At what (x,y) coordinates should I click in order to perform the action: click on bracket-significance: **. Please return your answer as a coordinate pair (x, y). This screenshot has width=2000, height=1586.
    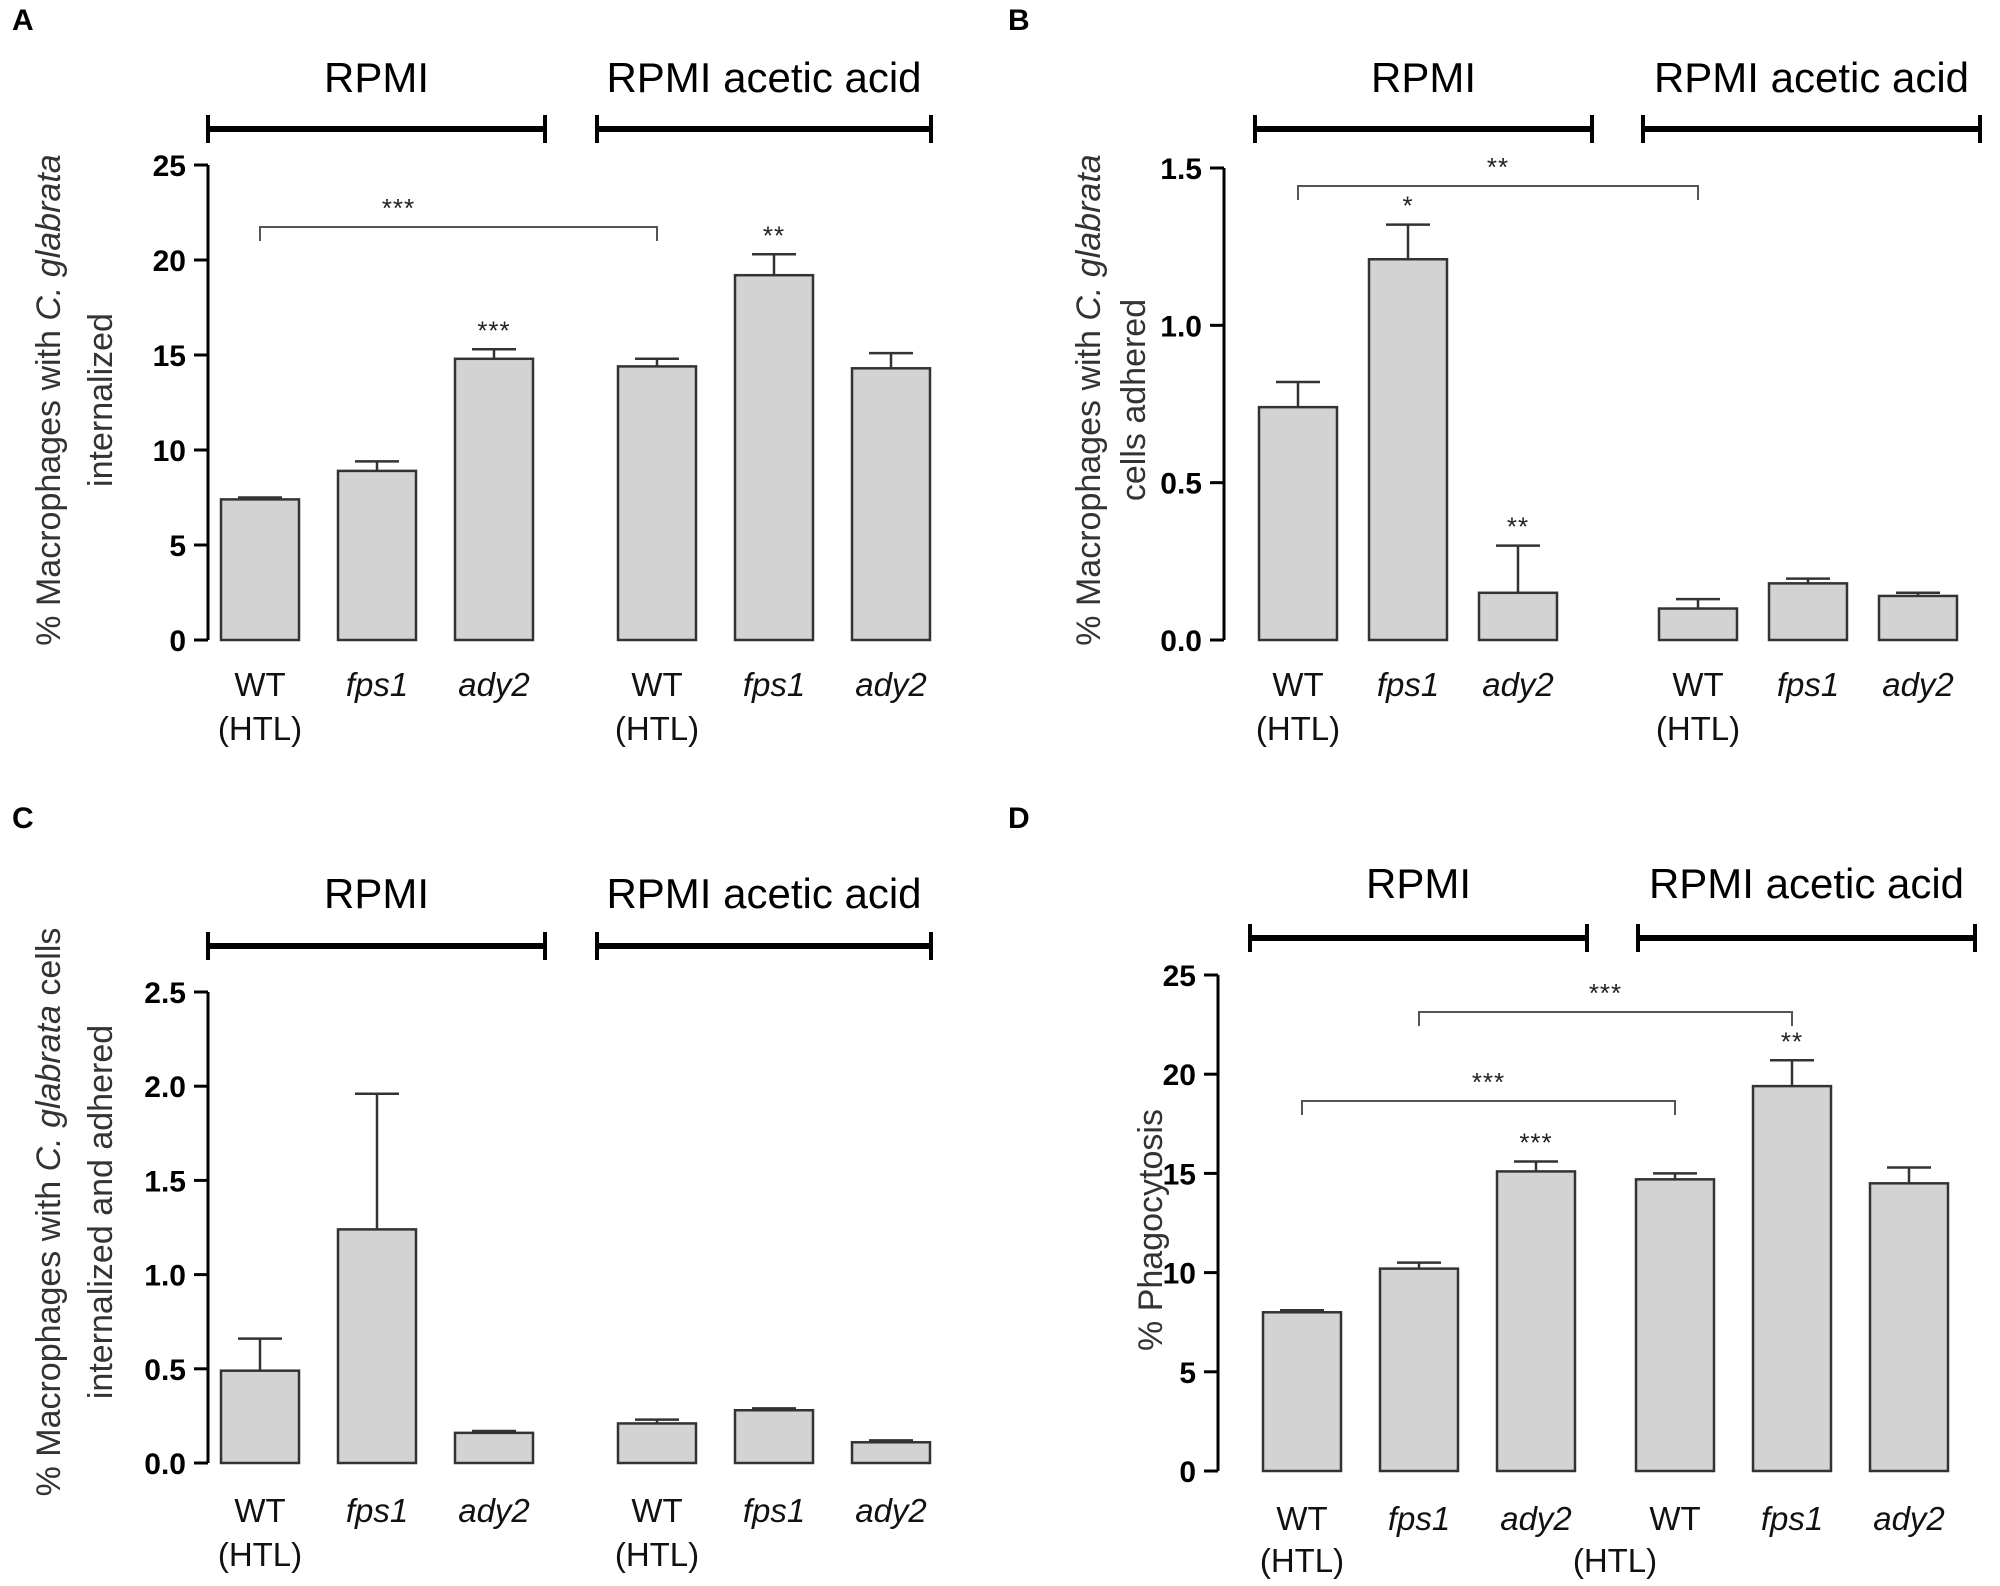
    Looking at the image, I should click on (1498, 167).